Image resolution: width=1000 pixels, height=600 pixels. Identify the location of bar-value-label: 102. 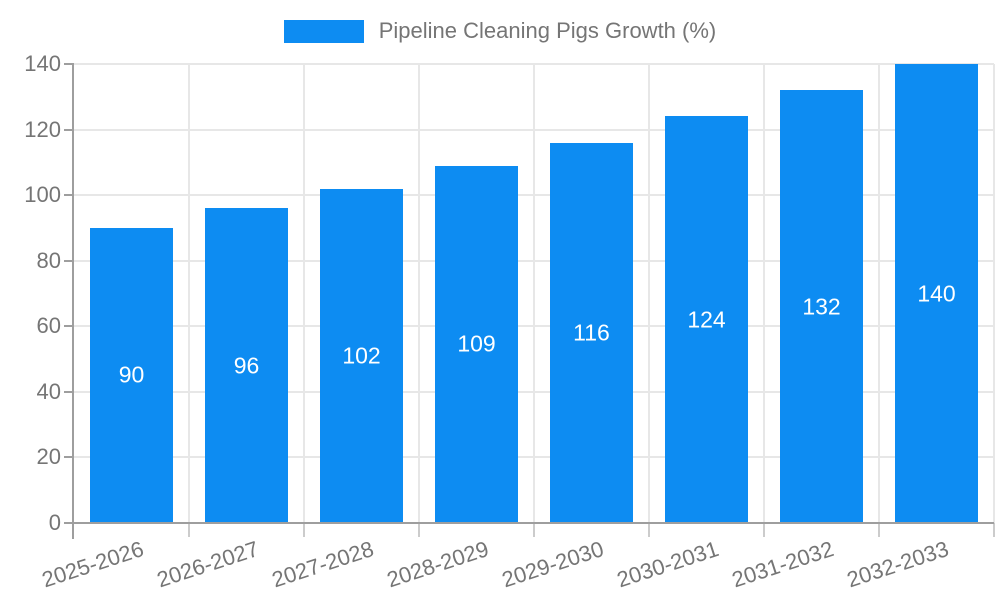
(361, 355).